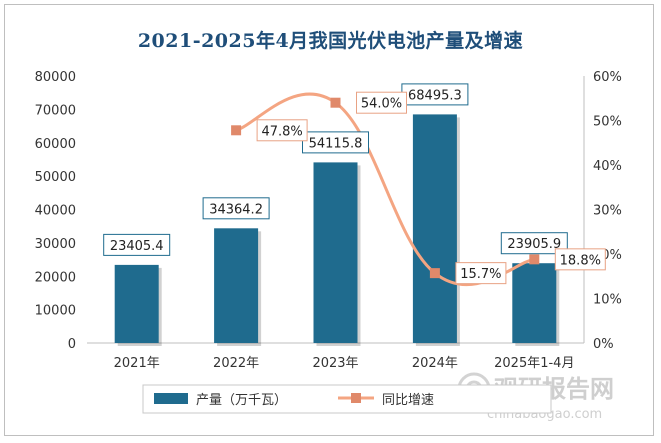 The height and width of the screenshot is (443, 661). What do you see at coordinates (55, 244) in the screenshot?
I see `y-tick-label: 30000` at bounding box center [55, 244].